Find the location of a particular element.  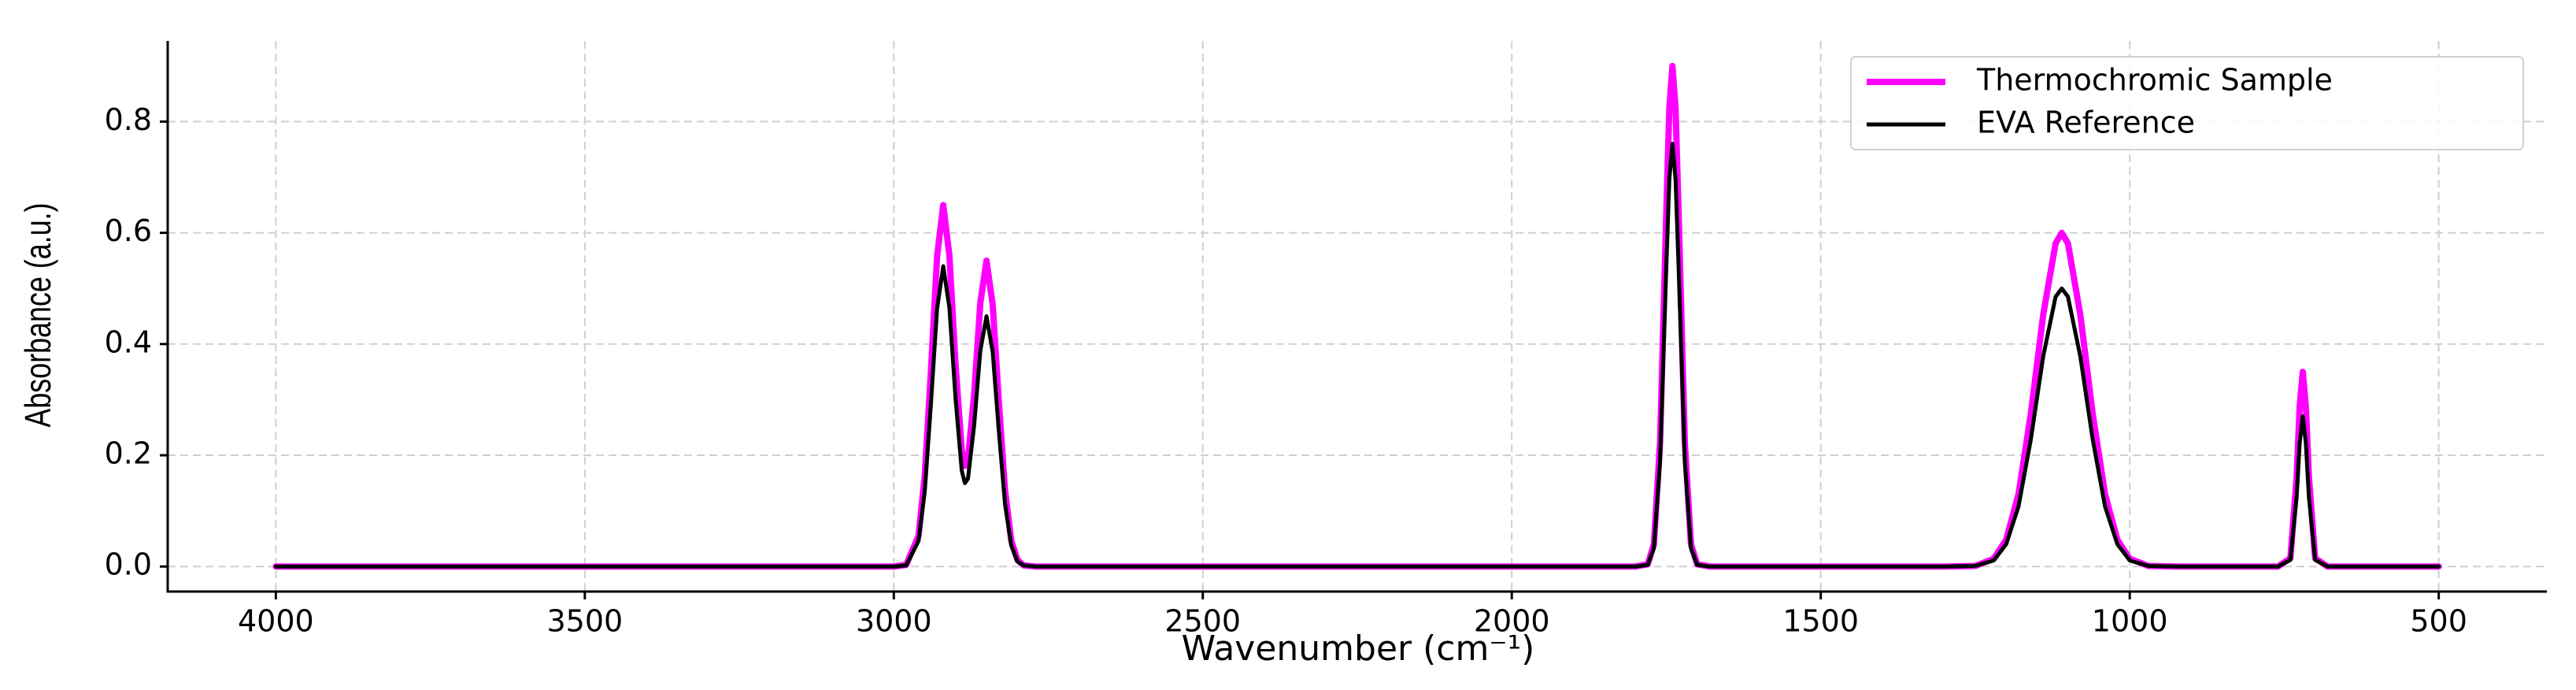

x-tick-label: 3500 is located at coordinates (584, 621).